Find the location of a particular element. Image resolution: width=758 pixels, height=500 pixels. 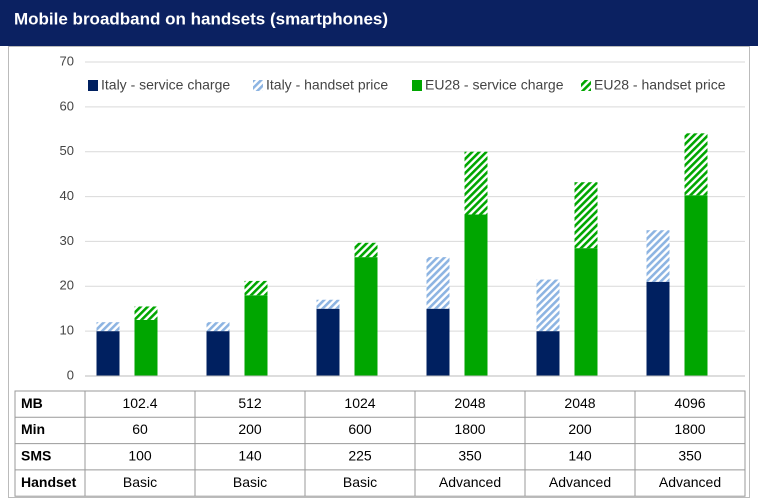

legend-label: Italy - service charge is located at coordinates (165, 85).